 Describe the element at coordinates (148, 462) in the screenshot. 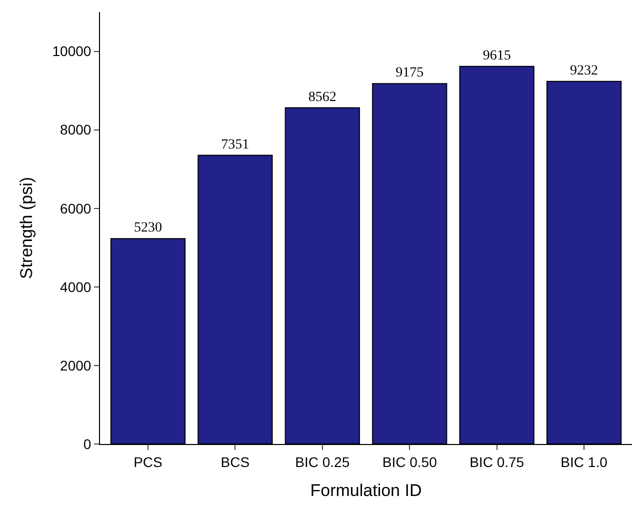

I see `x-tick-label: PCS` at that location.